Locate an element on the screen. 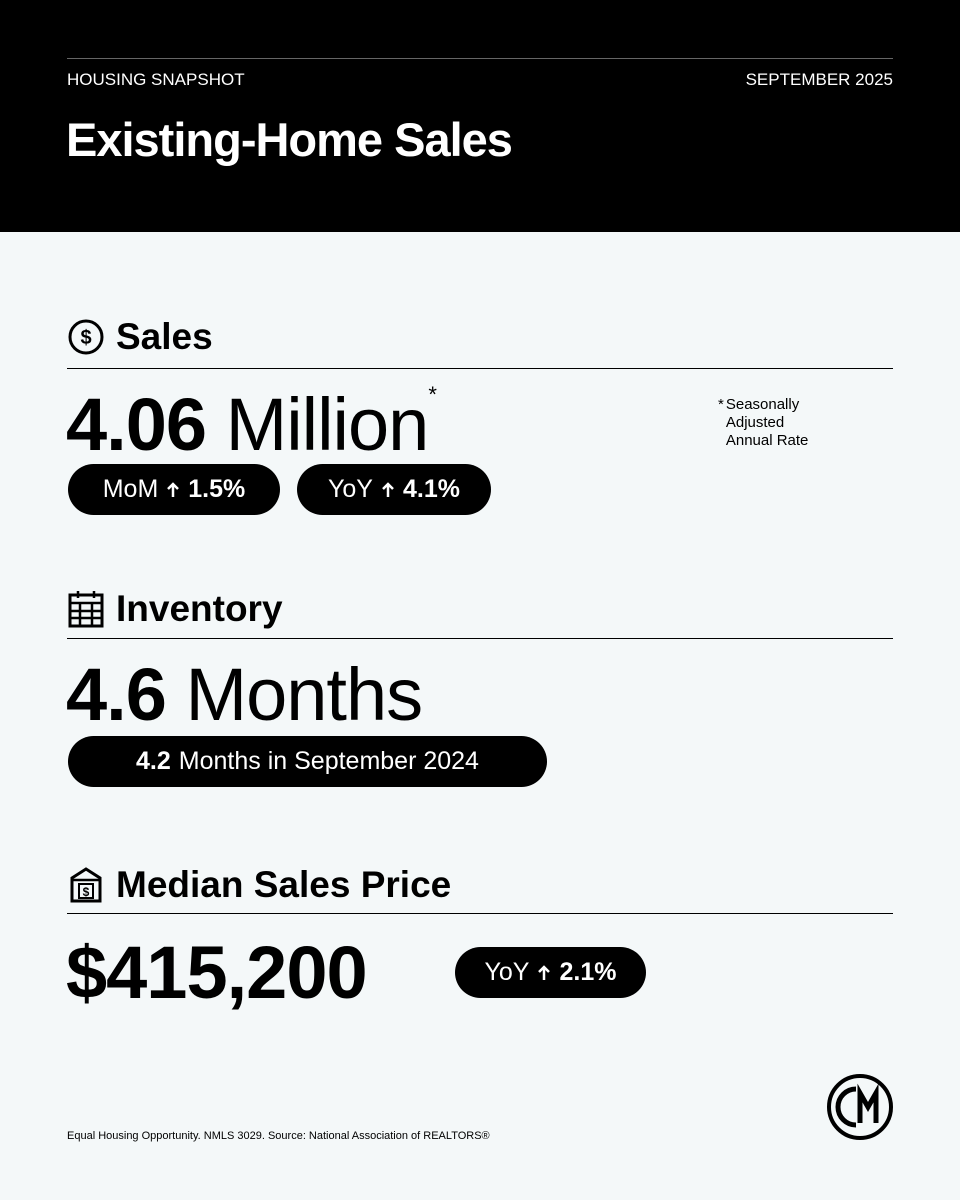 The width and height of the screenshot is (960, 1200). note-text: Seasonally Adjusted Annual Rate is located at coordinates (767, 423).